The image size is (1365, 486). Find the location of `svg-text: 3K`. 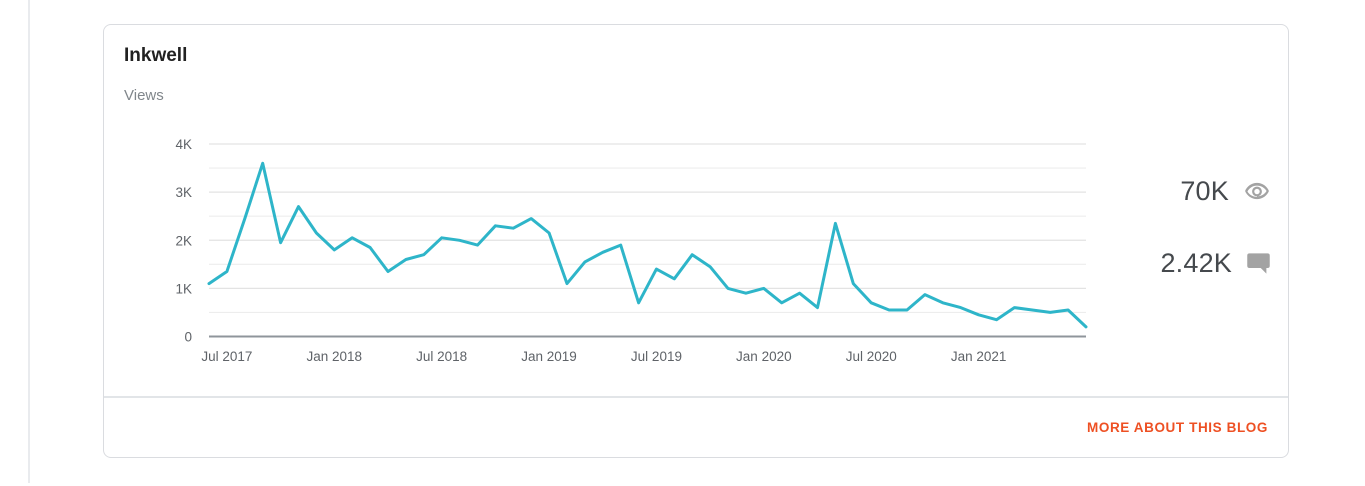

svg-text: 3K is located at coordinates (183, 192).